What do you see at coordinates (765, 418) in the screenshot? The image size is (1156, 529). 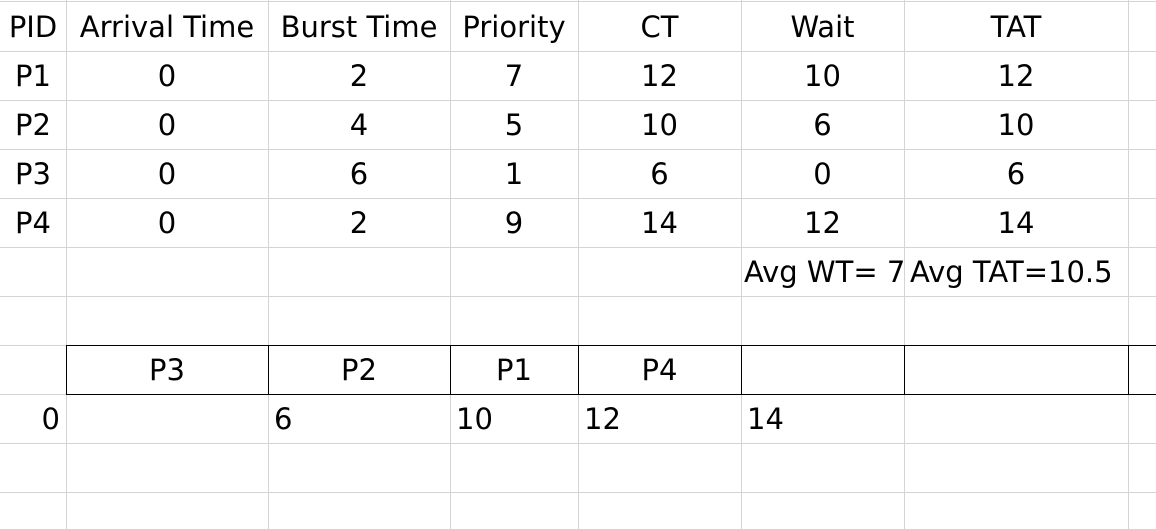 I see `gantt-time: 14` at bounding box center [765, 418].